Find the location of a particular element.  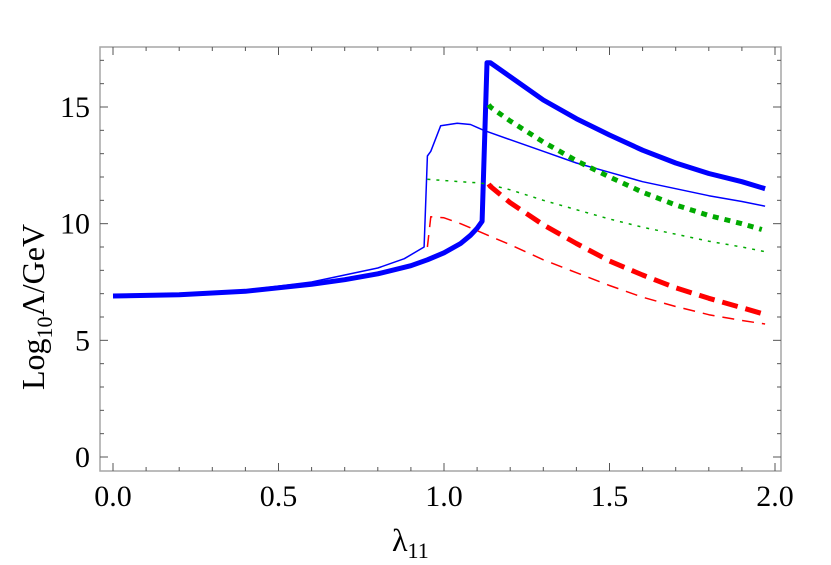

thick-green-dotted-line is located at coordinates (624, 167).